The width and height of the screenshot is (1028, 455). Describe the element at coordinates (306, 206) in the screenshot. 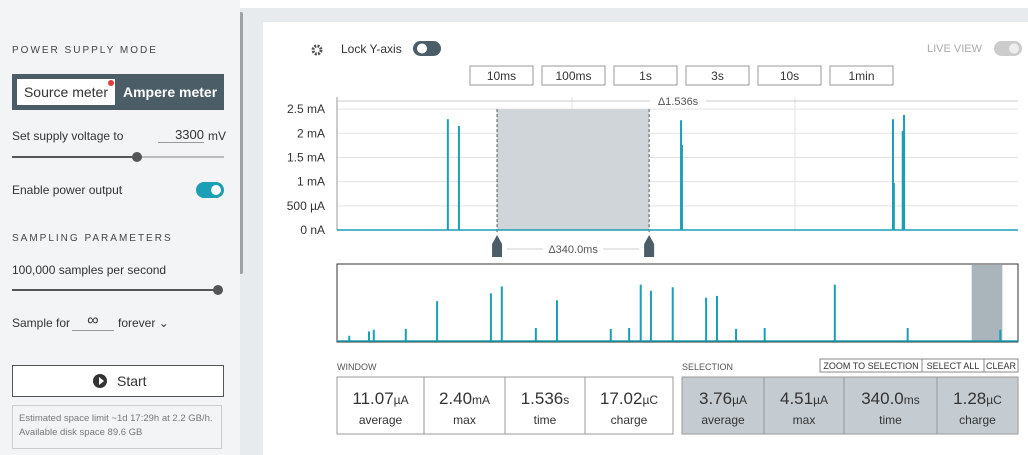

I see `y-tick-label: 500 µA` at that location.